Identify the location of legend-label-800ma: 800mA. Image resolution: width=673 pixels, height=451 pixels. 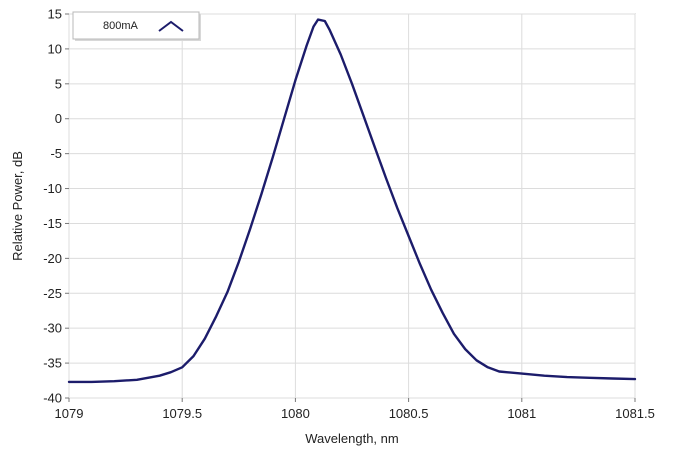
(121, 26).